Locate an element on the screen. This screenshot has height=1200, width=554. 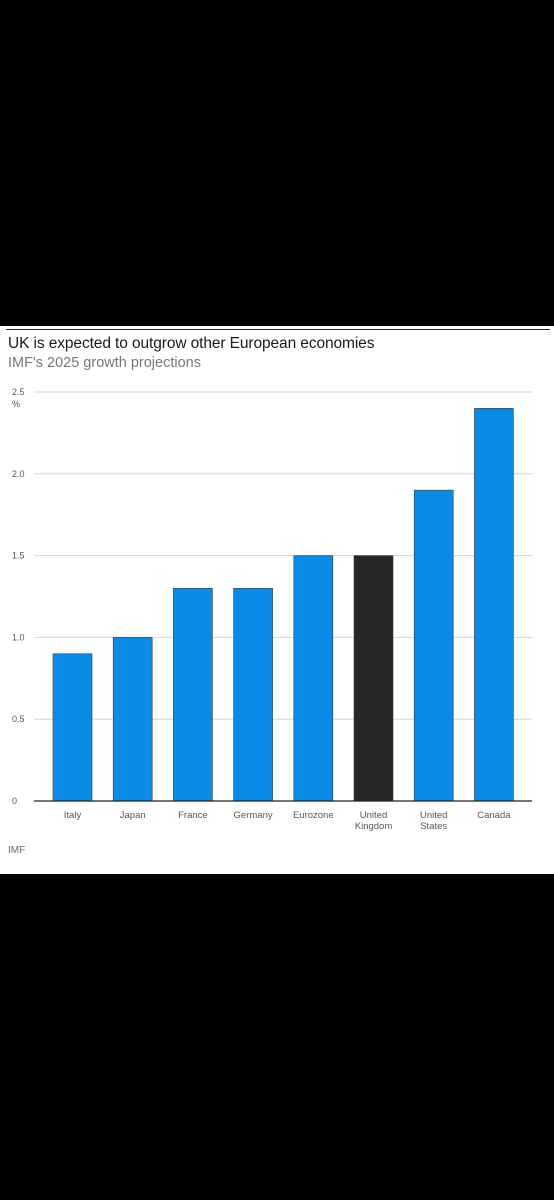
bar-canada is located at coordinates (494, 605).